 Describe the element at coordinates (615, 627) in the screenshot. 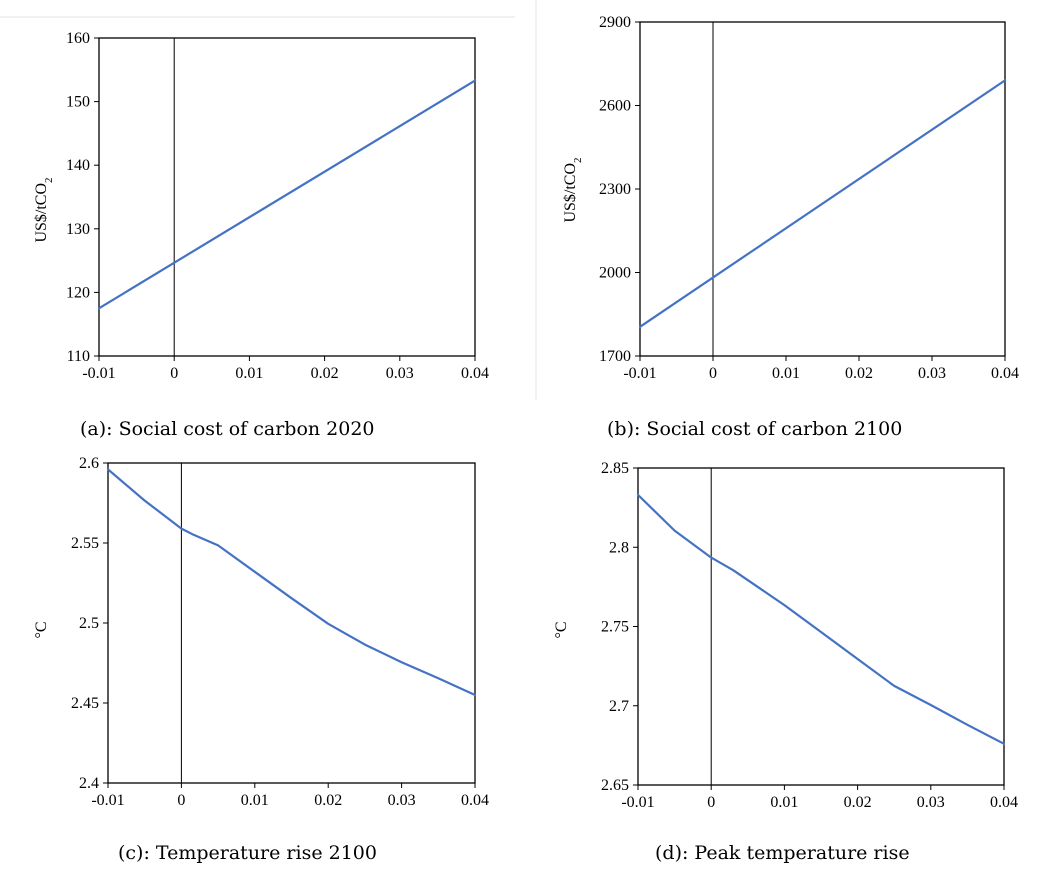

I see `y-tick-label: 2.75` at that location.